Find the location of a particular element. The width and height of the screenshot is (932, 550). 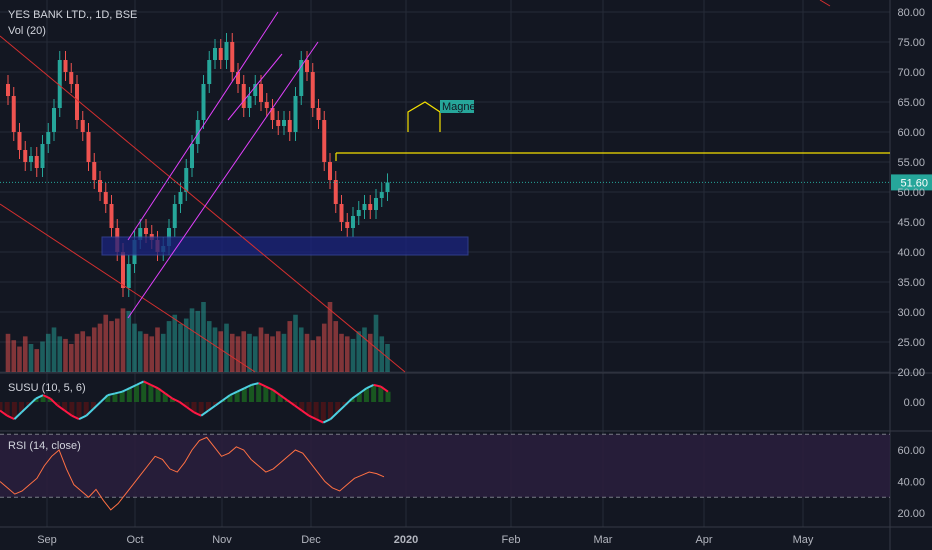

channel-line is located at coordinates (223, 180).